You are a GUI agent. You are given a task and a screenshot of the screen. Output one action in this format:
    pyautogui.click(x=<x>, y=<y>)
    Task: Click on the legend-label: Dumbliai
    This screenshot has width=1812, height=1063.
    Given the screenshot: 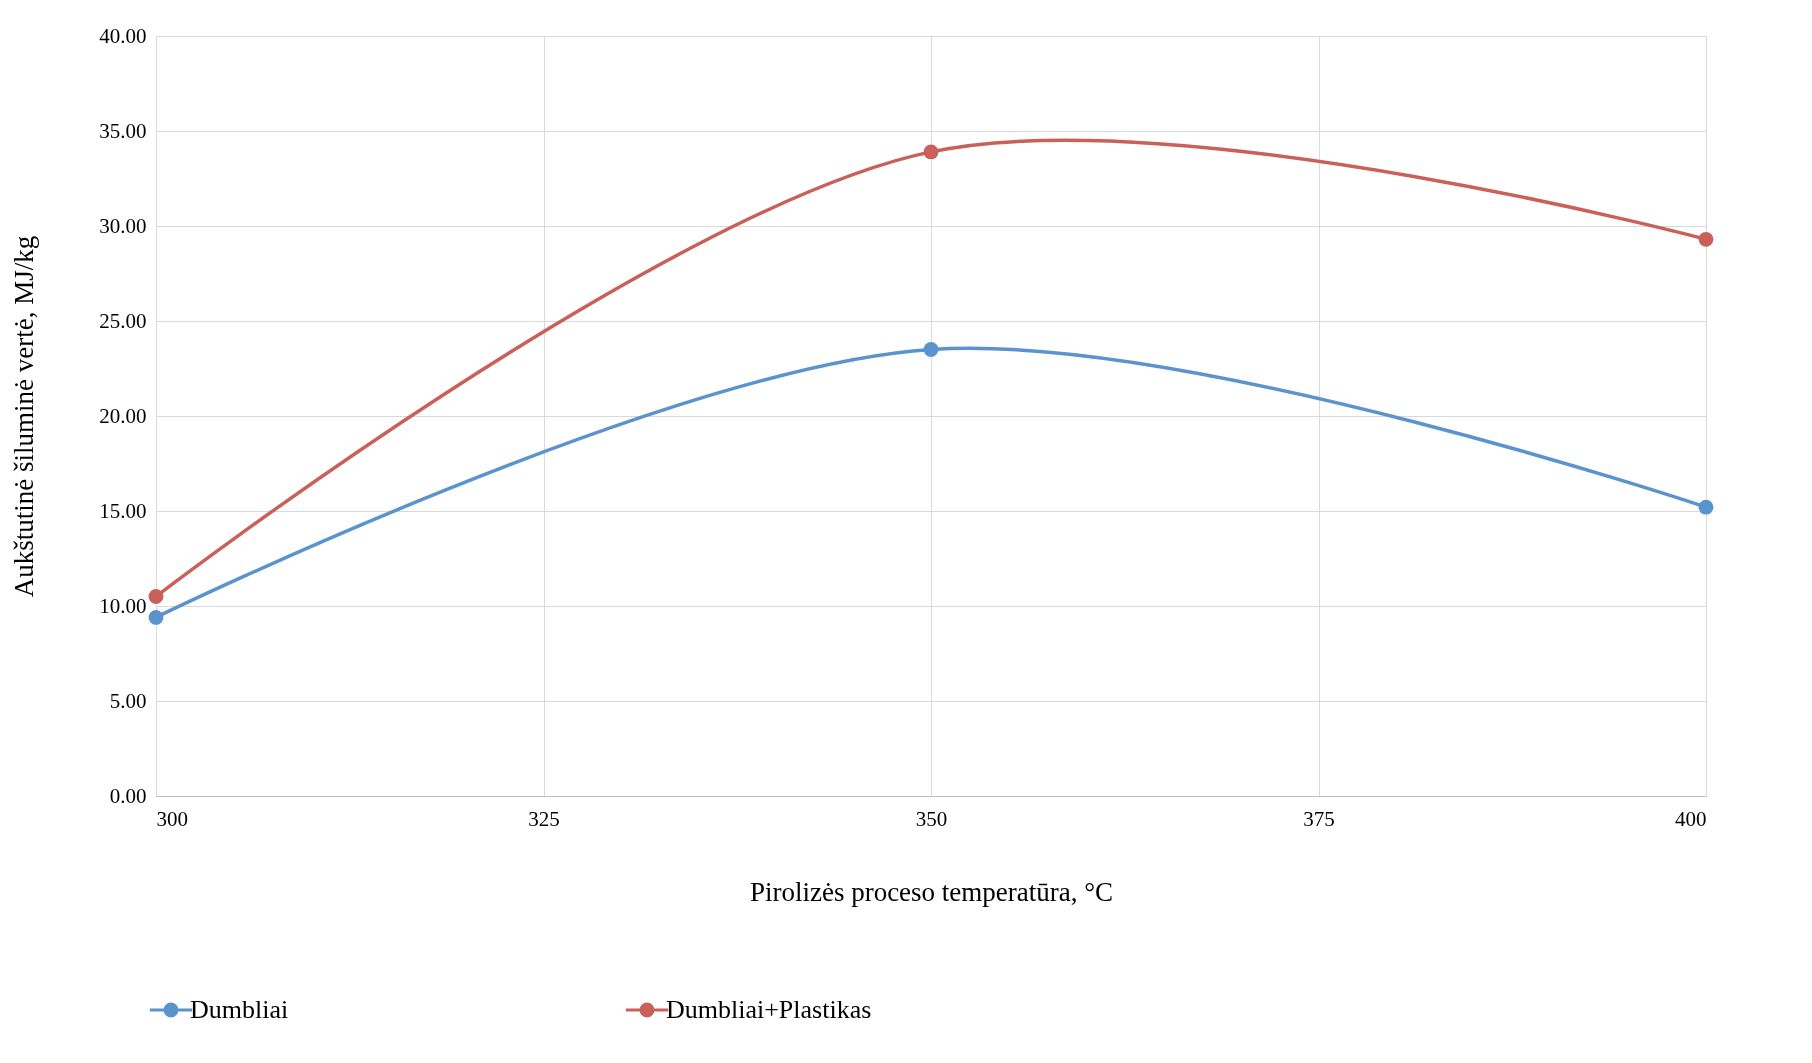 What is the action you would take?
    pyautogui.click(x=239, y=1009)
    